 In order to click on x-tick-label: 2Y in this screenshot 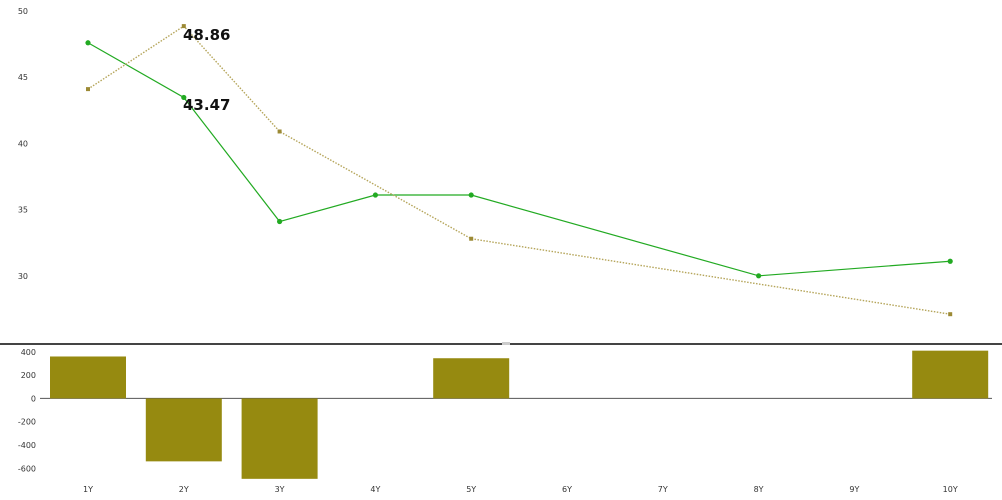, I will do `click(184, 489)`.